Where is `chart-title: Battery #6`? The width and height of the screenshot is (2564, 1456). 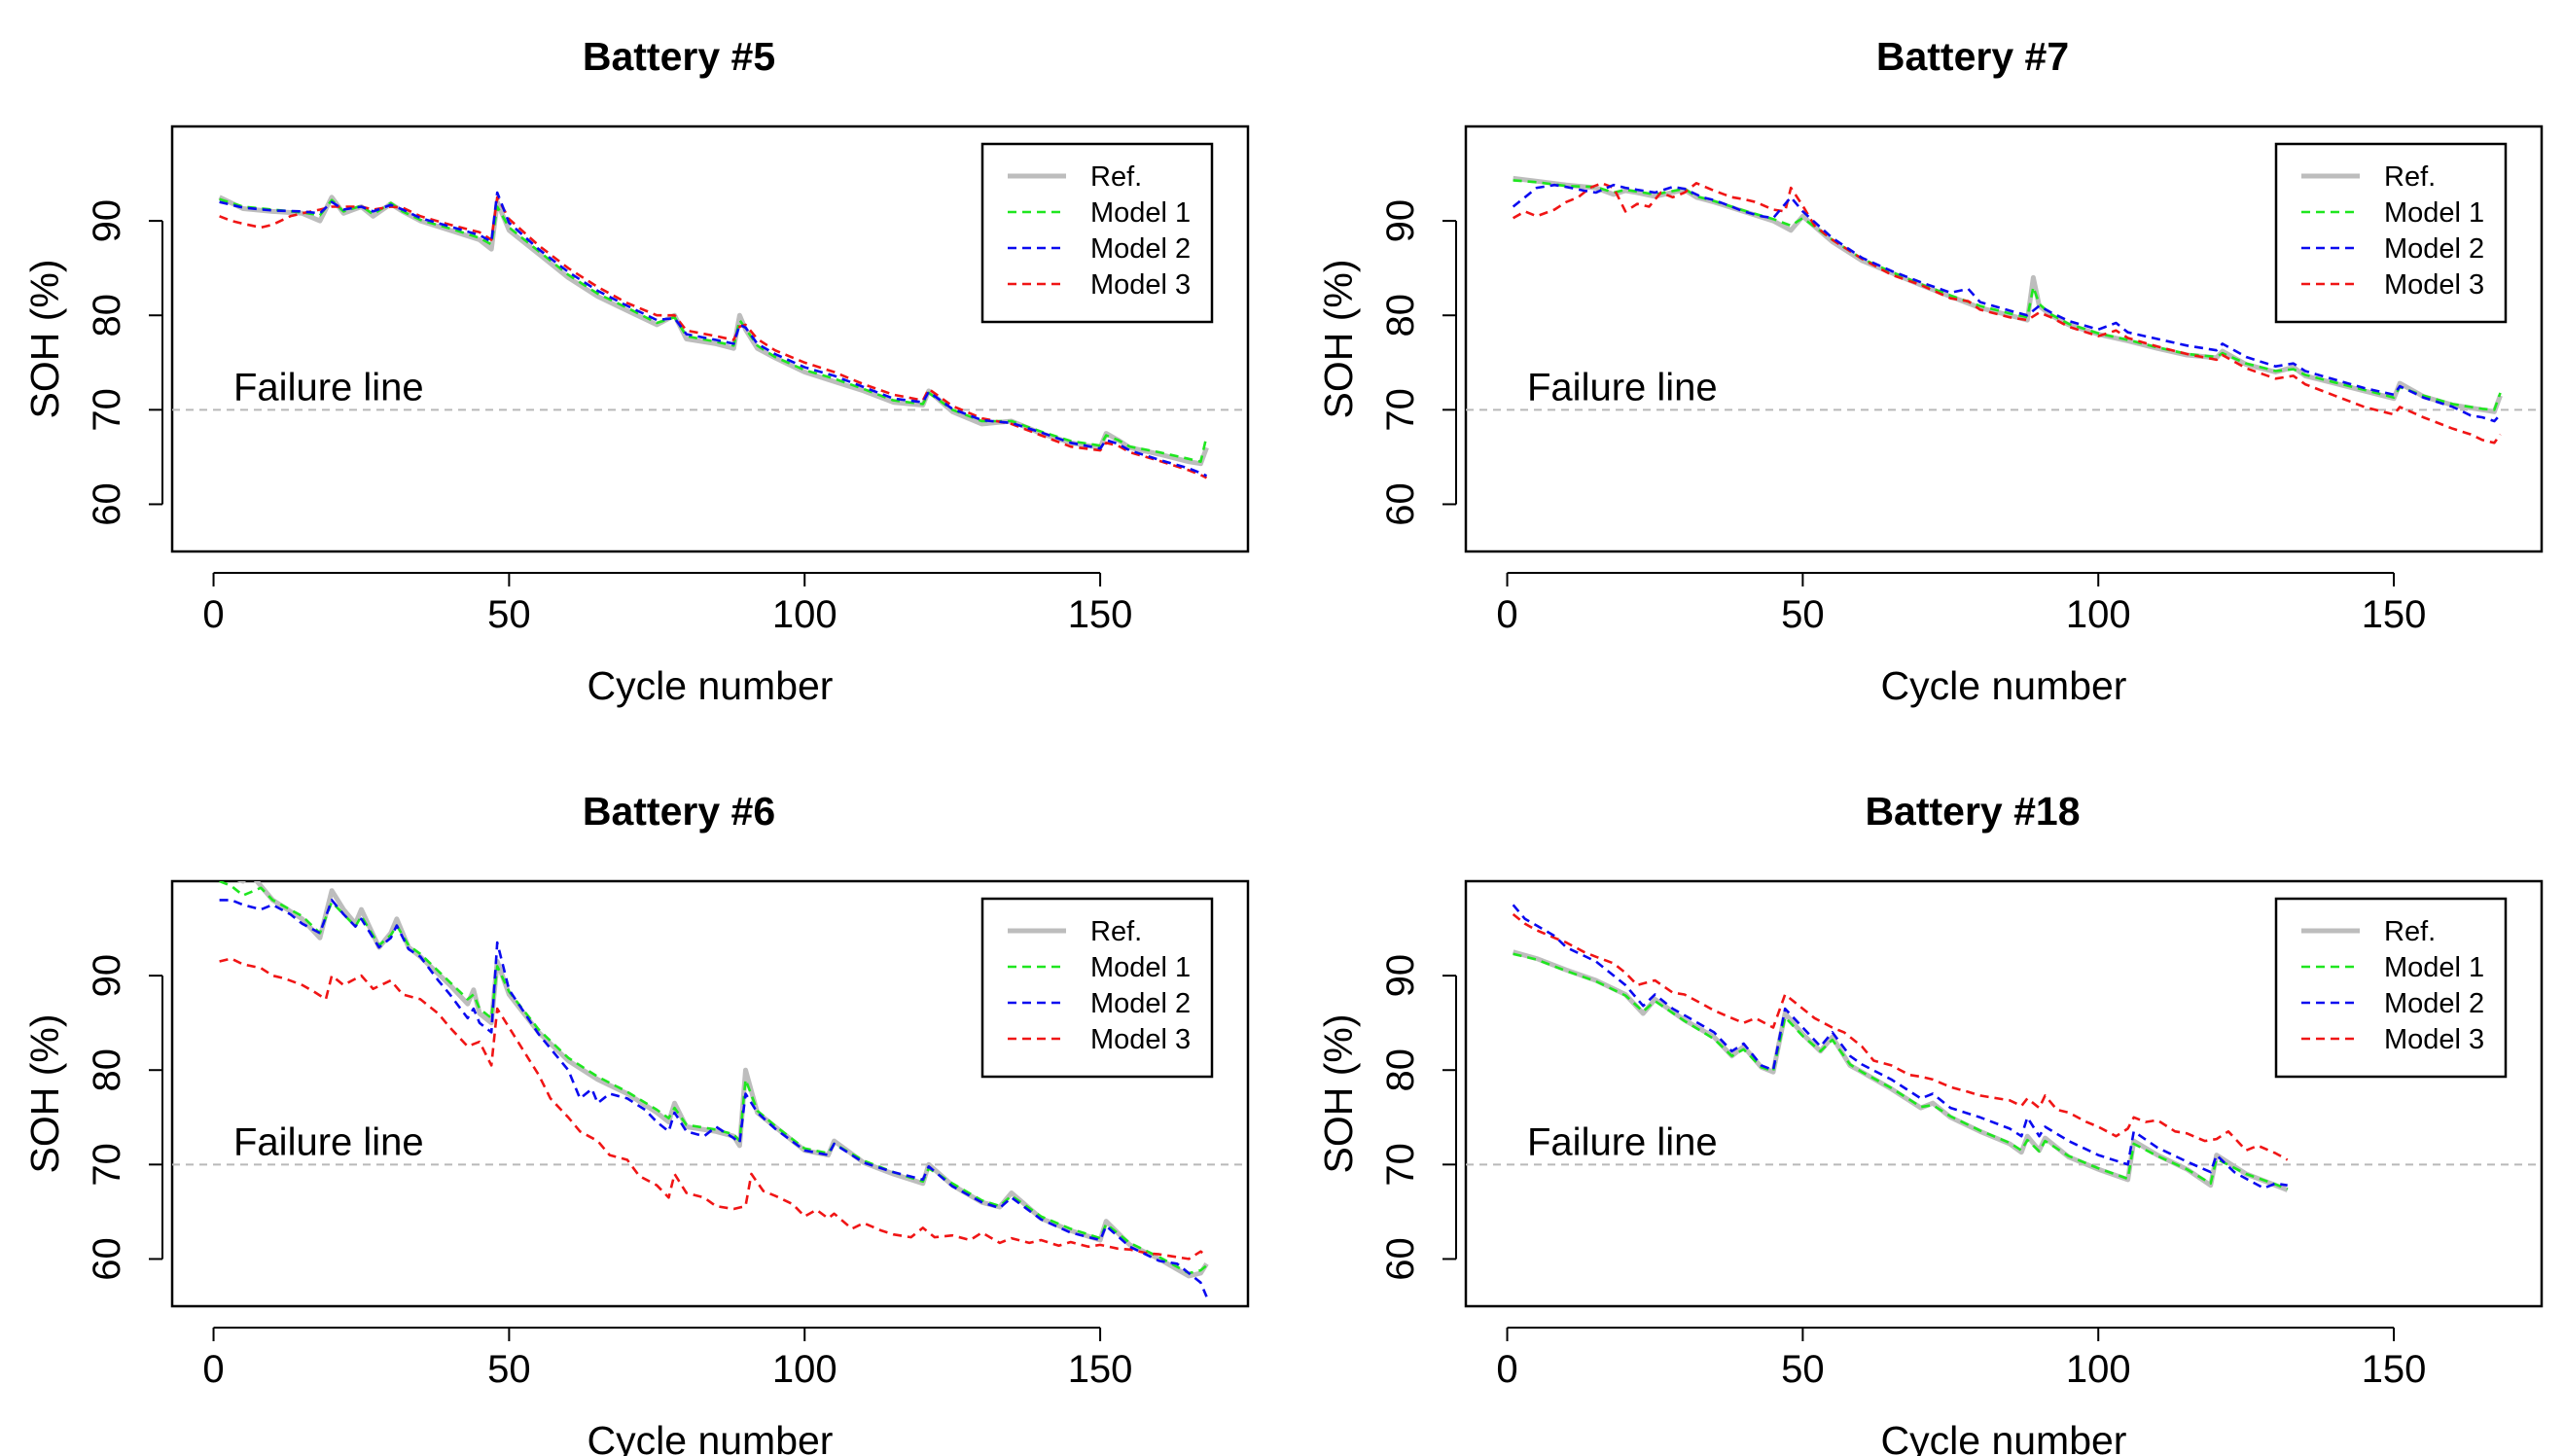 chart-title: Battery #6 is located at coordinates (679, 811).